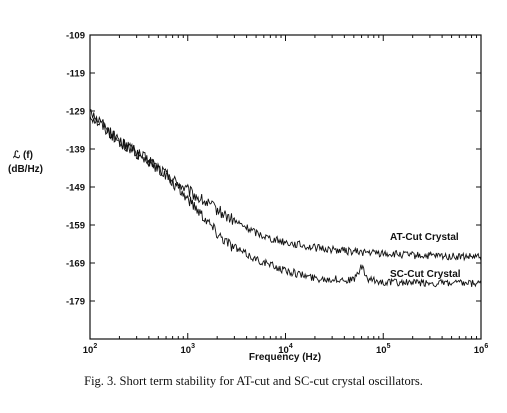 The width and height of the screenshot is (507, 413). I want to click on x-tick-label: 10², so click(90, 349).